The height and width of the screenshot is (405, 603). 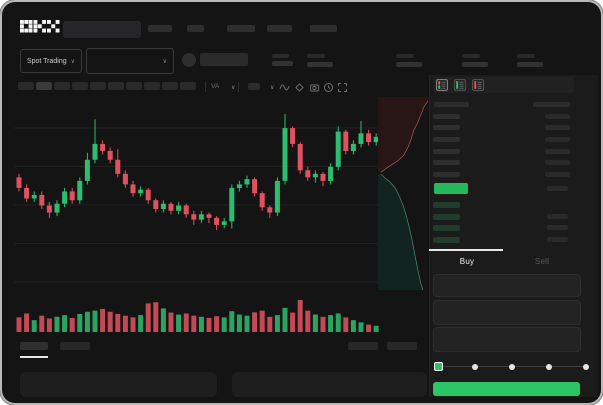 I want to click on orderbook-view-asks-icon, so click(x=478, y=85).